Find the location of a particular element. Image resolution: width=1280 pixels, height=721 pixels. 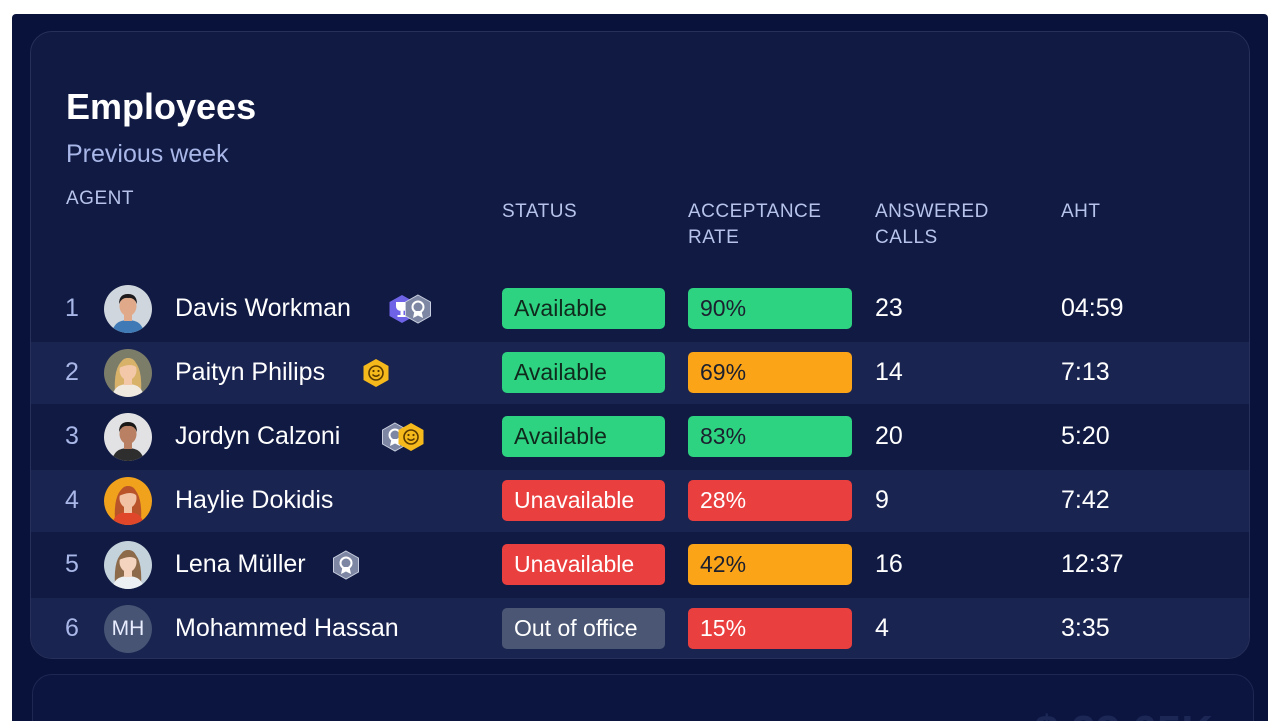

answered-calls-value: 20 is located at coordinates (889, 436).